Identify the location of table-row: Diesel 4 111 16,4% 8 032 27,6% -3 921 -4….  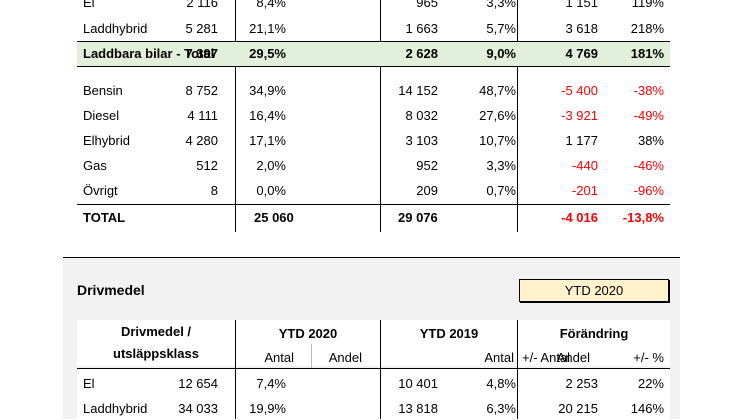
(373, 115).